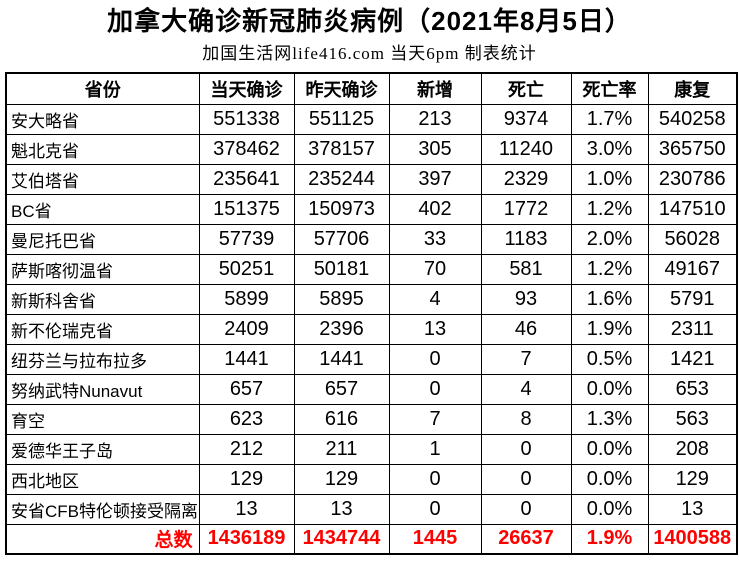 This screenshot has width=739, height=581. Describe the element at coordinates (371, 509) in the screenshot. I see `table-row: 安省CFB特伦顿接受隔离 13 13 0 0 0.0% 13` at that location.